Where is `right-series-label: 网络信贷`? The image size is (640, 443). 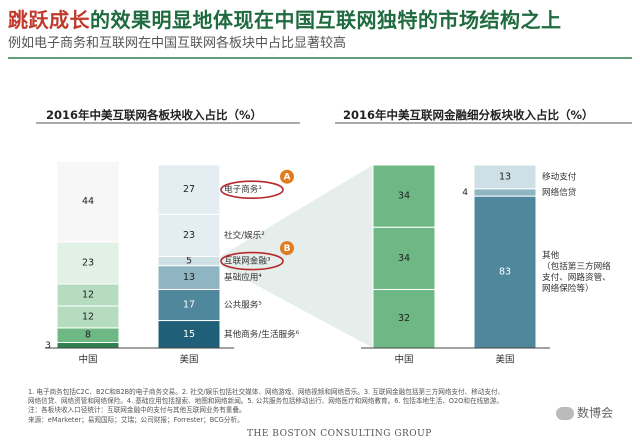
right-series-label: 网络信贷 is located at coordinates (559, 192).